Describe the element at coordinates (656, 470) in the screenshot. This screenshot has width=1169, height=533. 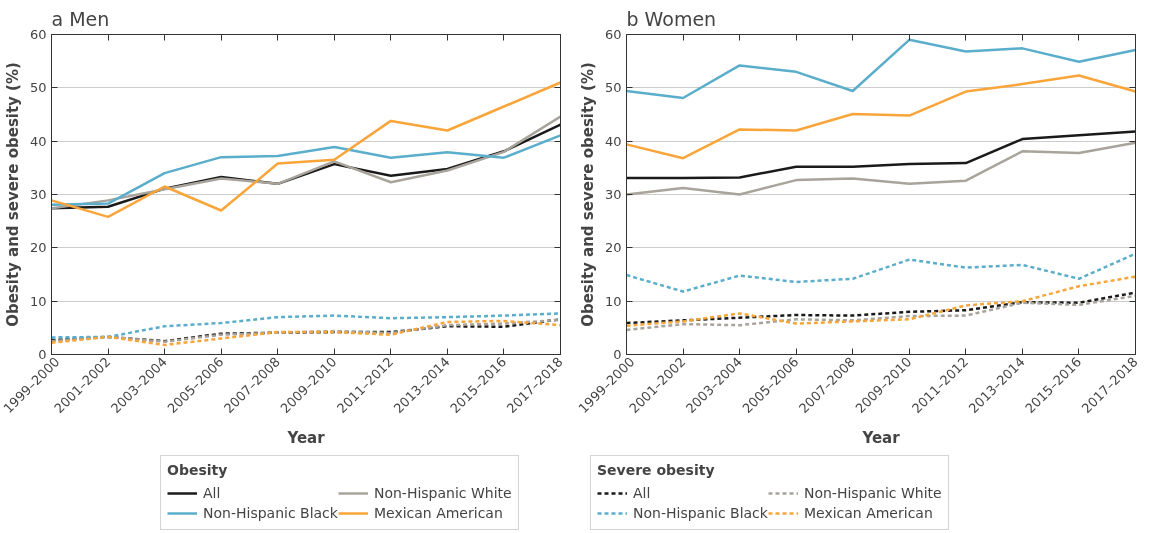
I see `text: Severe obesity` at that location.